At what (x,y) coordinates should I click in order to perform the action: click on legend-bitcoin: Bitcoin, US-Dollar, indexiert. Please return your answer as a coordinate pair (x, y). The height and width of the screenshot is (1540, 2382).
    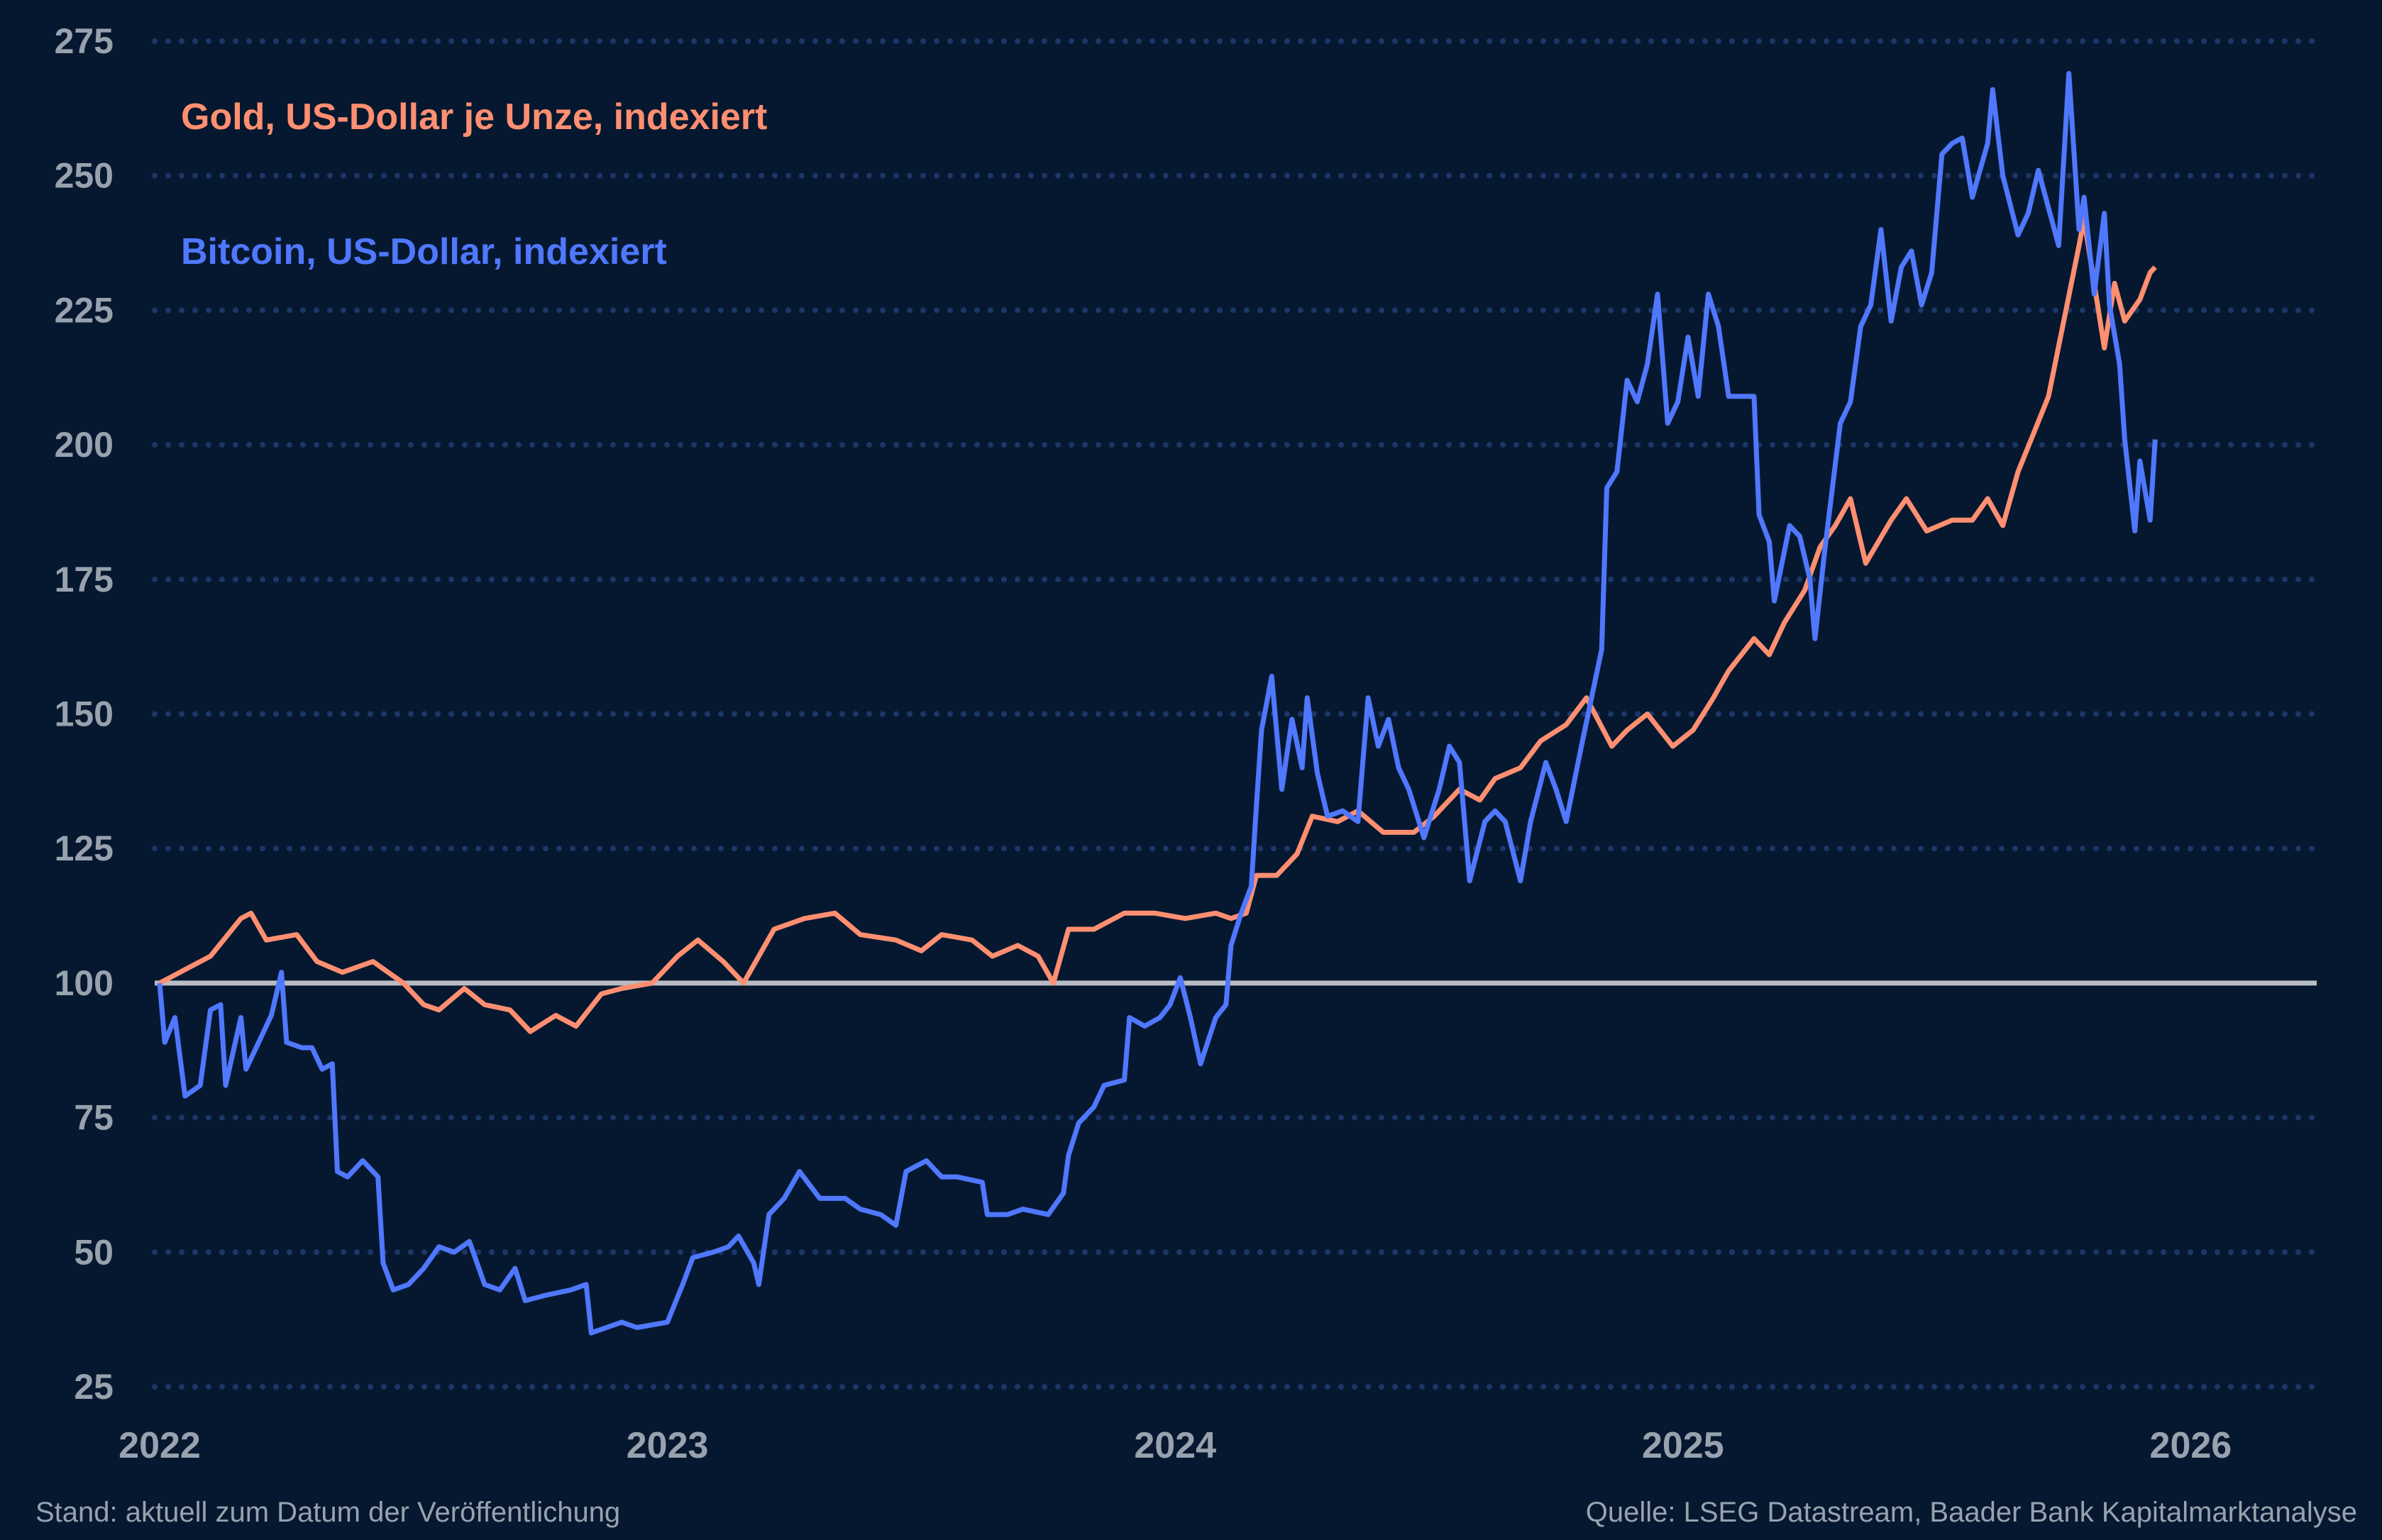
    Looking at the image, I should click on (424, 251).